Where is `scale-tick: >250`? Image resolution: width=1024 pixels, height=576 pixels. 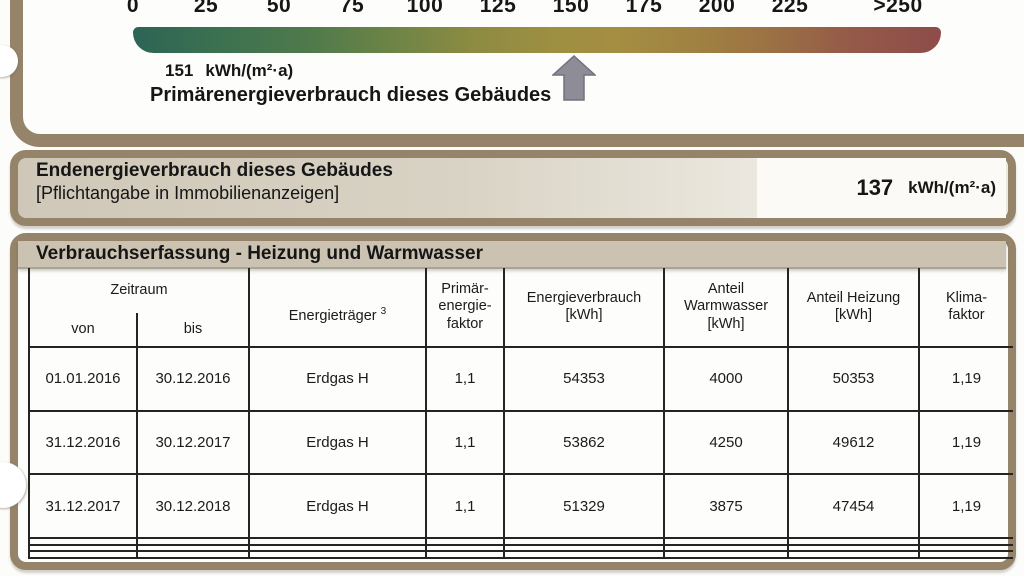 scale-tick: >250 is located at coordinates (898, 8).